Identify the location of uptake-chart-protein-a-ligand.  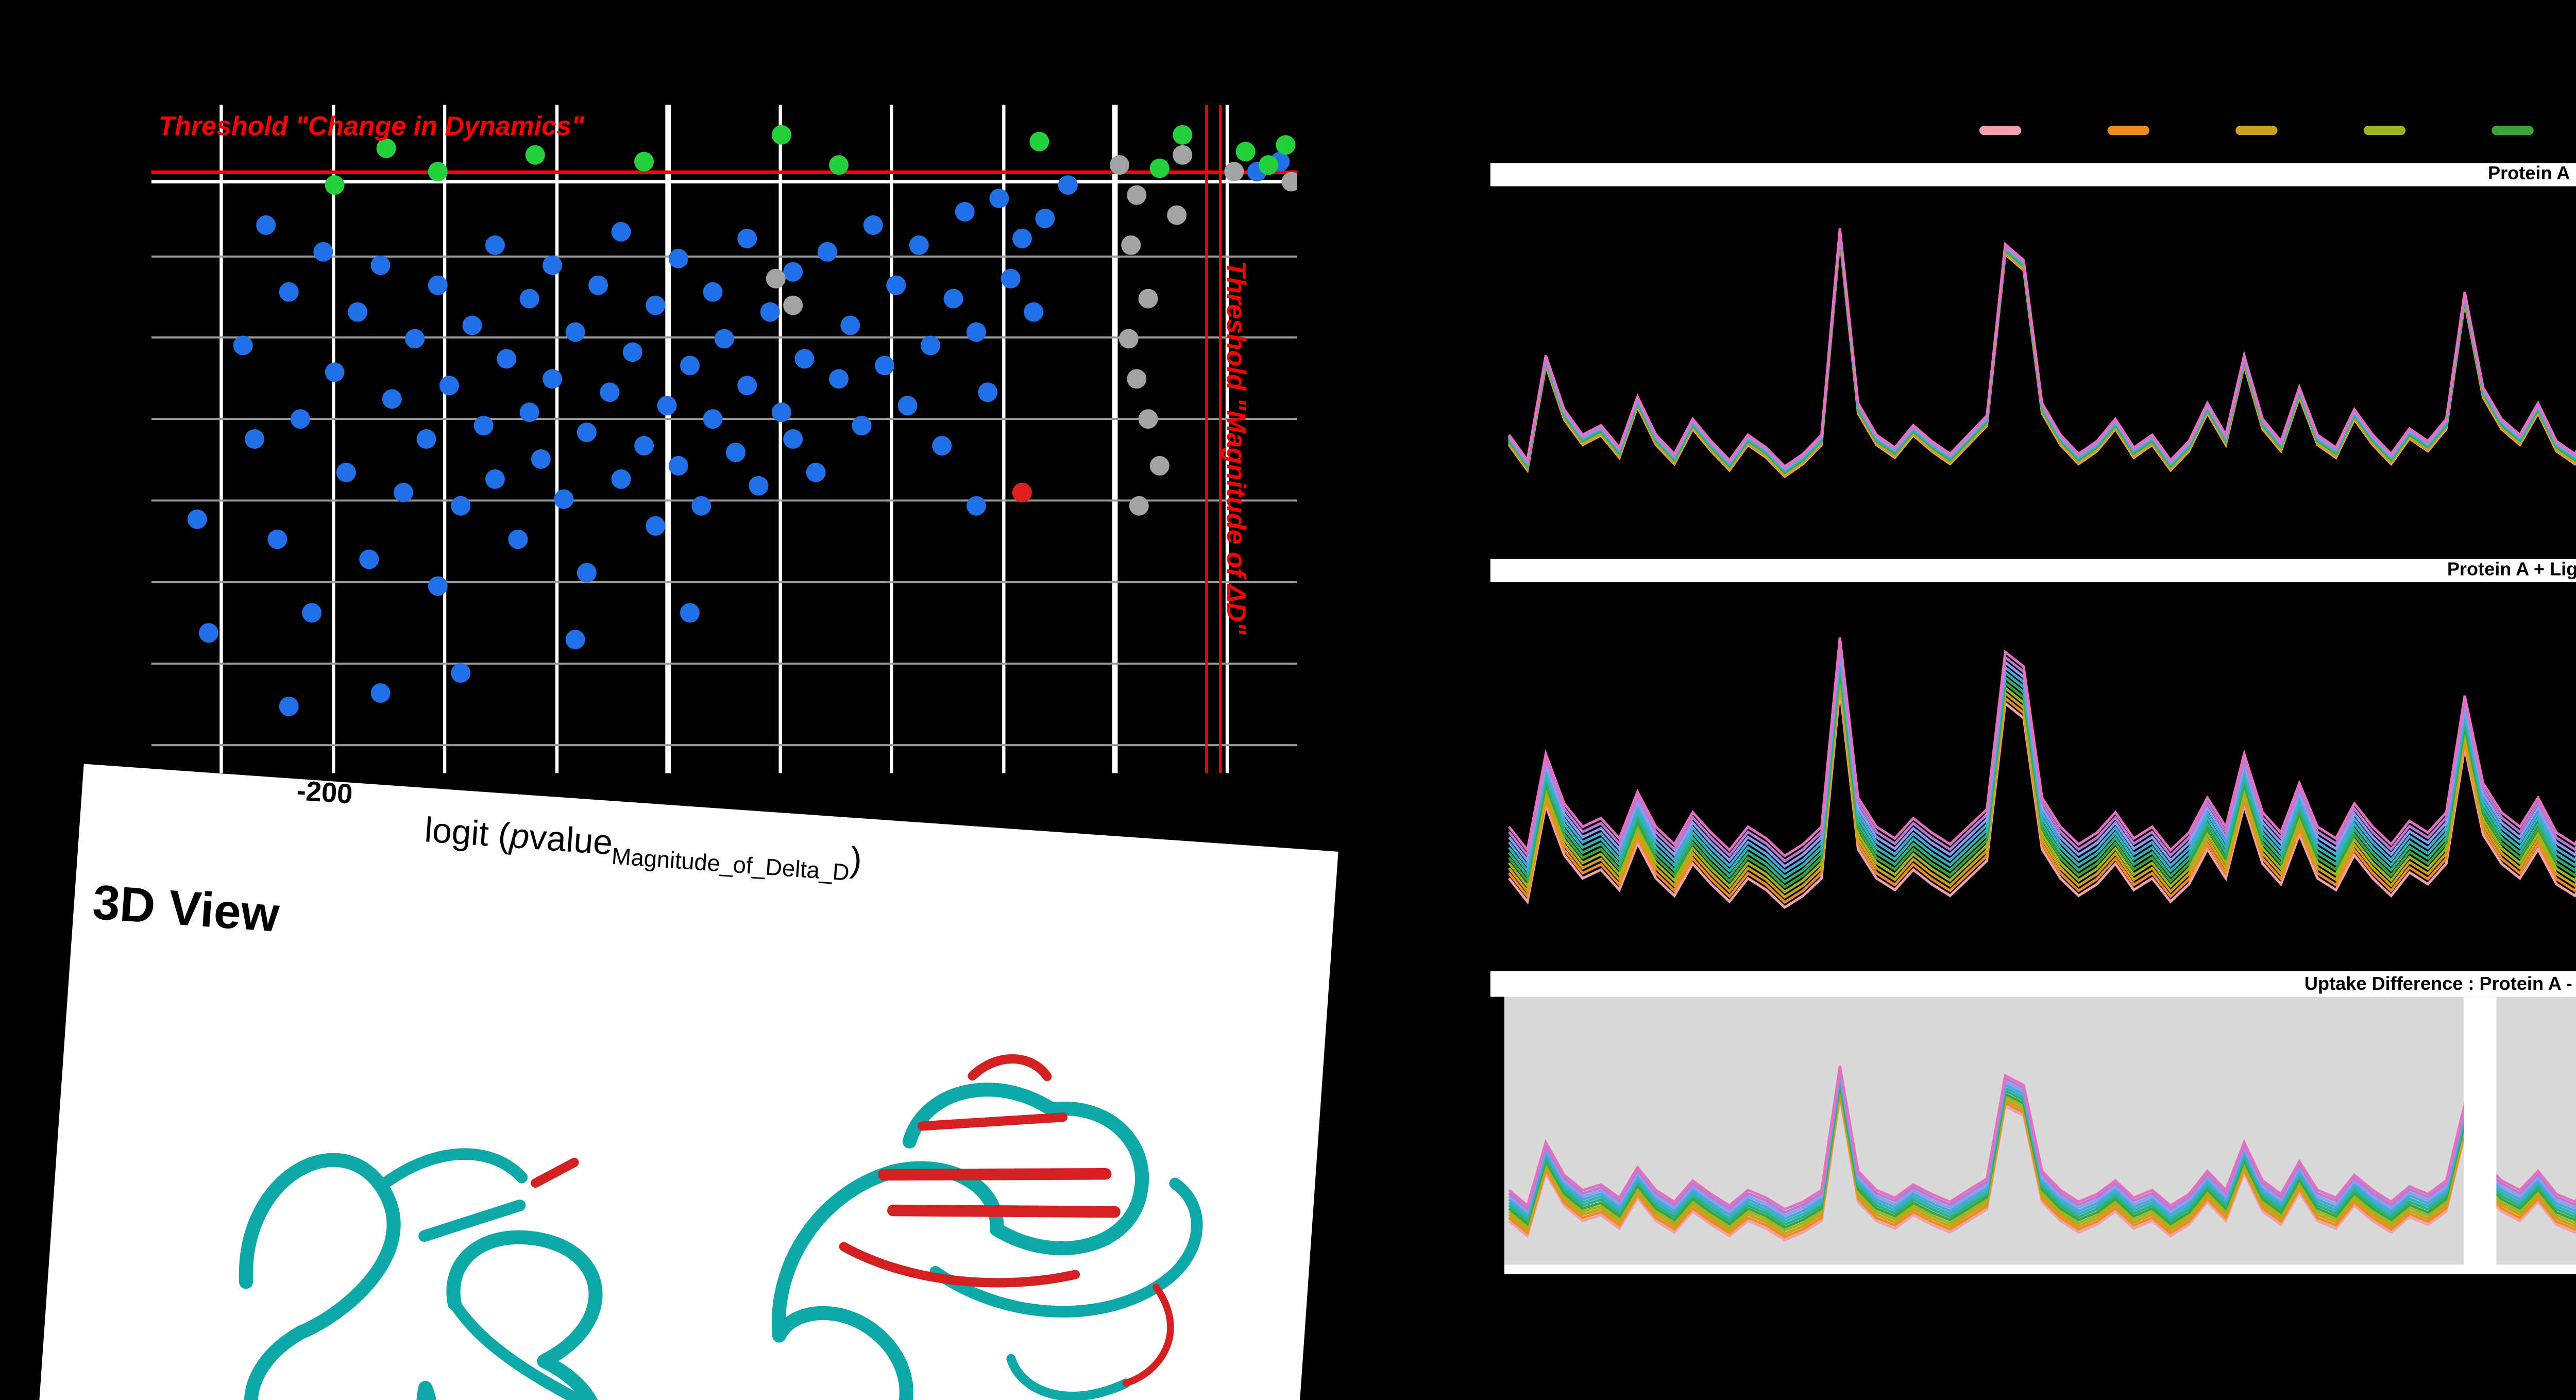
(2033, 768).